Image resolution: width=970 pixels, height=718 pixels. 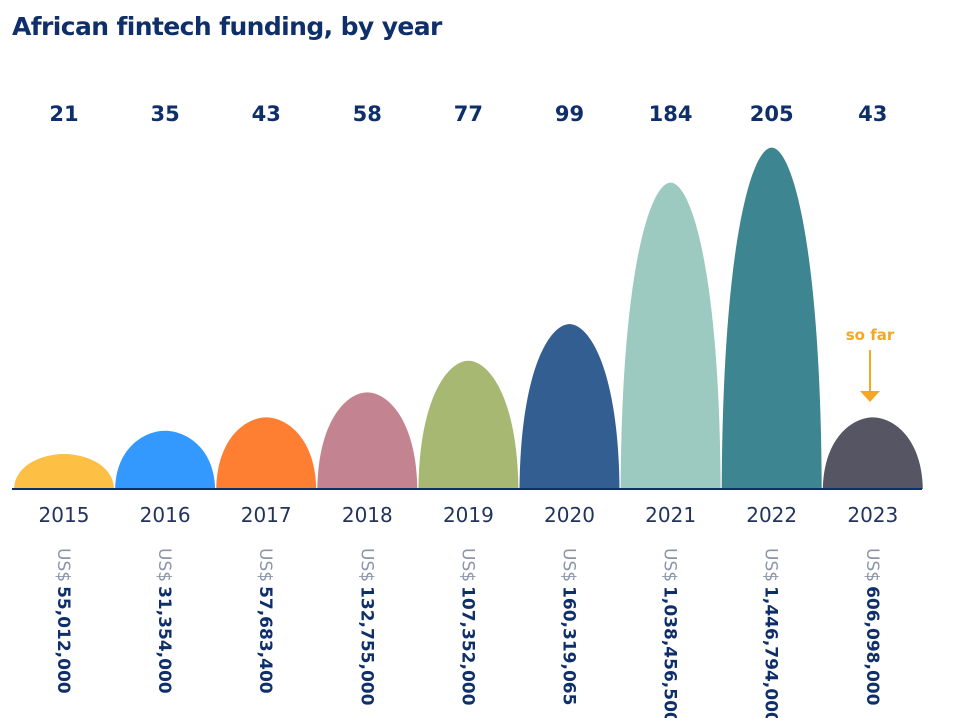 What do you see at coordinates (771, 318) in the screenshot?
I see `bar-arch-2022` at bounding box center [771, 318].